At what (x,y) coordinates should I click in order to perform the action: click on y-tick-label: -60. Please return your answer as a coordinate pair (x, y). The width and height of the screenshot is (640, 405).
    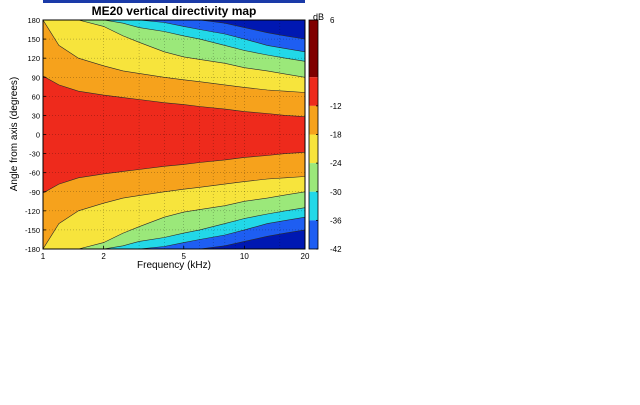
    Looking at the image, I should click on (34, 173).